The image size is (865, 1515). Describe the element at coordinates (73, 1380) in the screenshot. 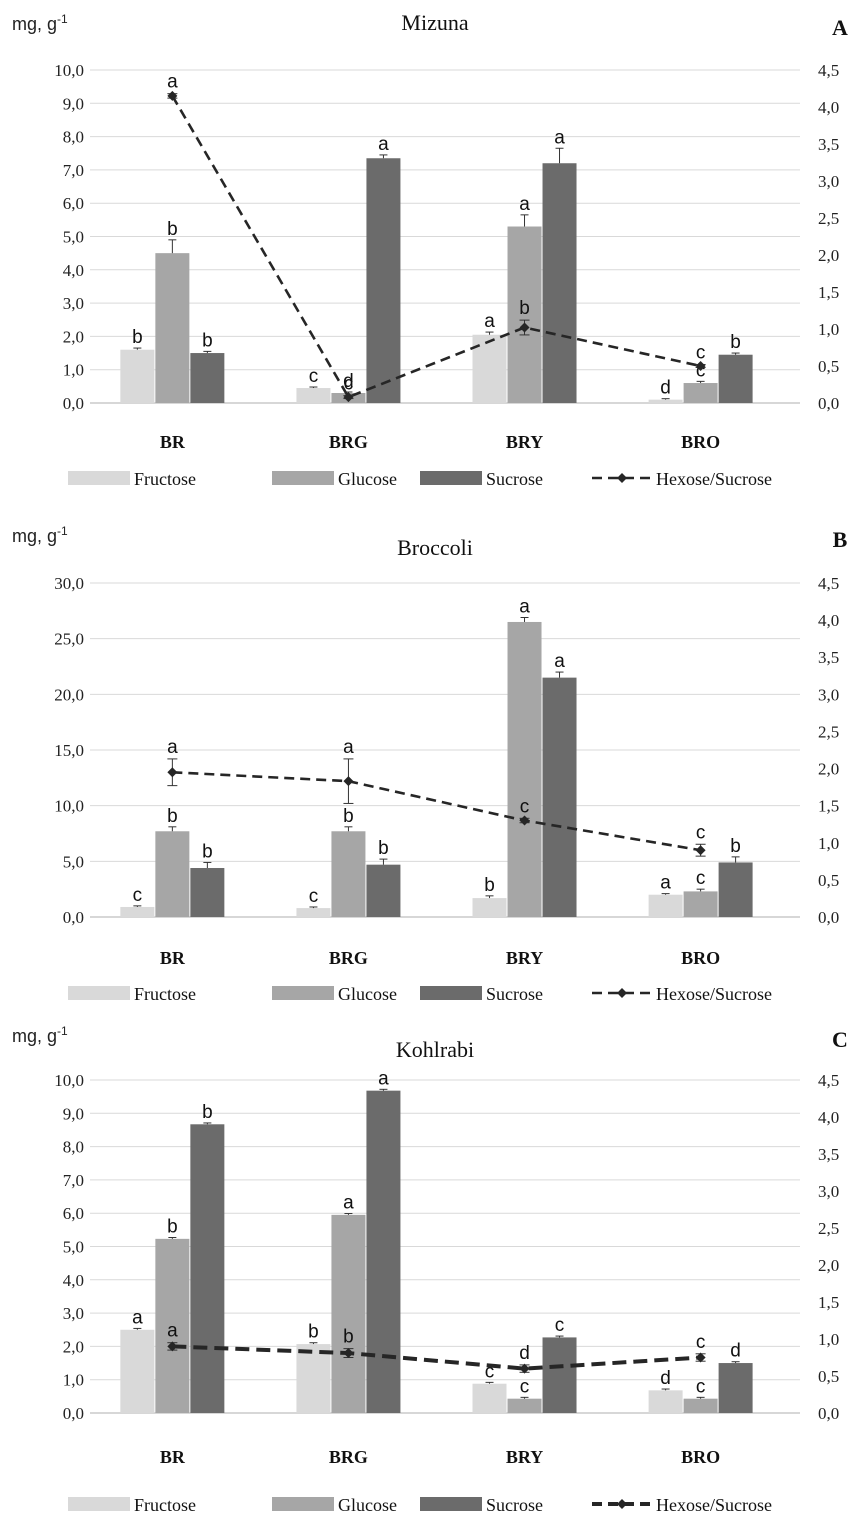

I see `y-tick-label: 1,0` at that location.